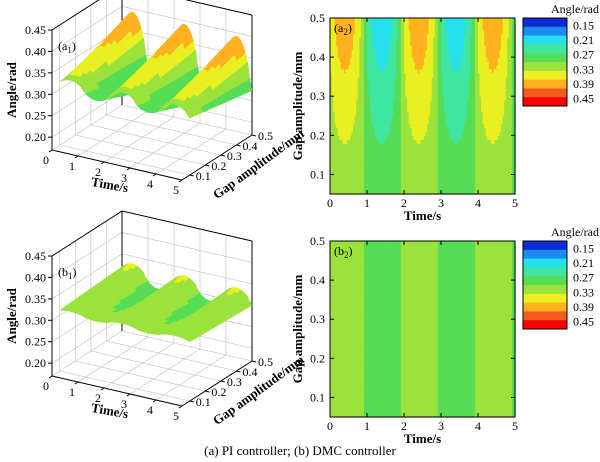 Image resolution: width=600 pixels, height=462 pixels. I want to click on y-tick-label: 0.5, so click(265, 136).